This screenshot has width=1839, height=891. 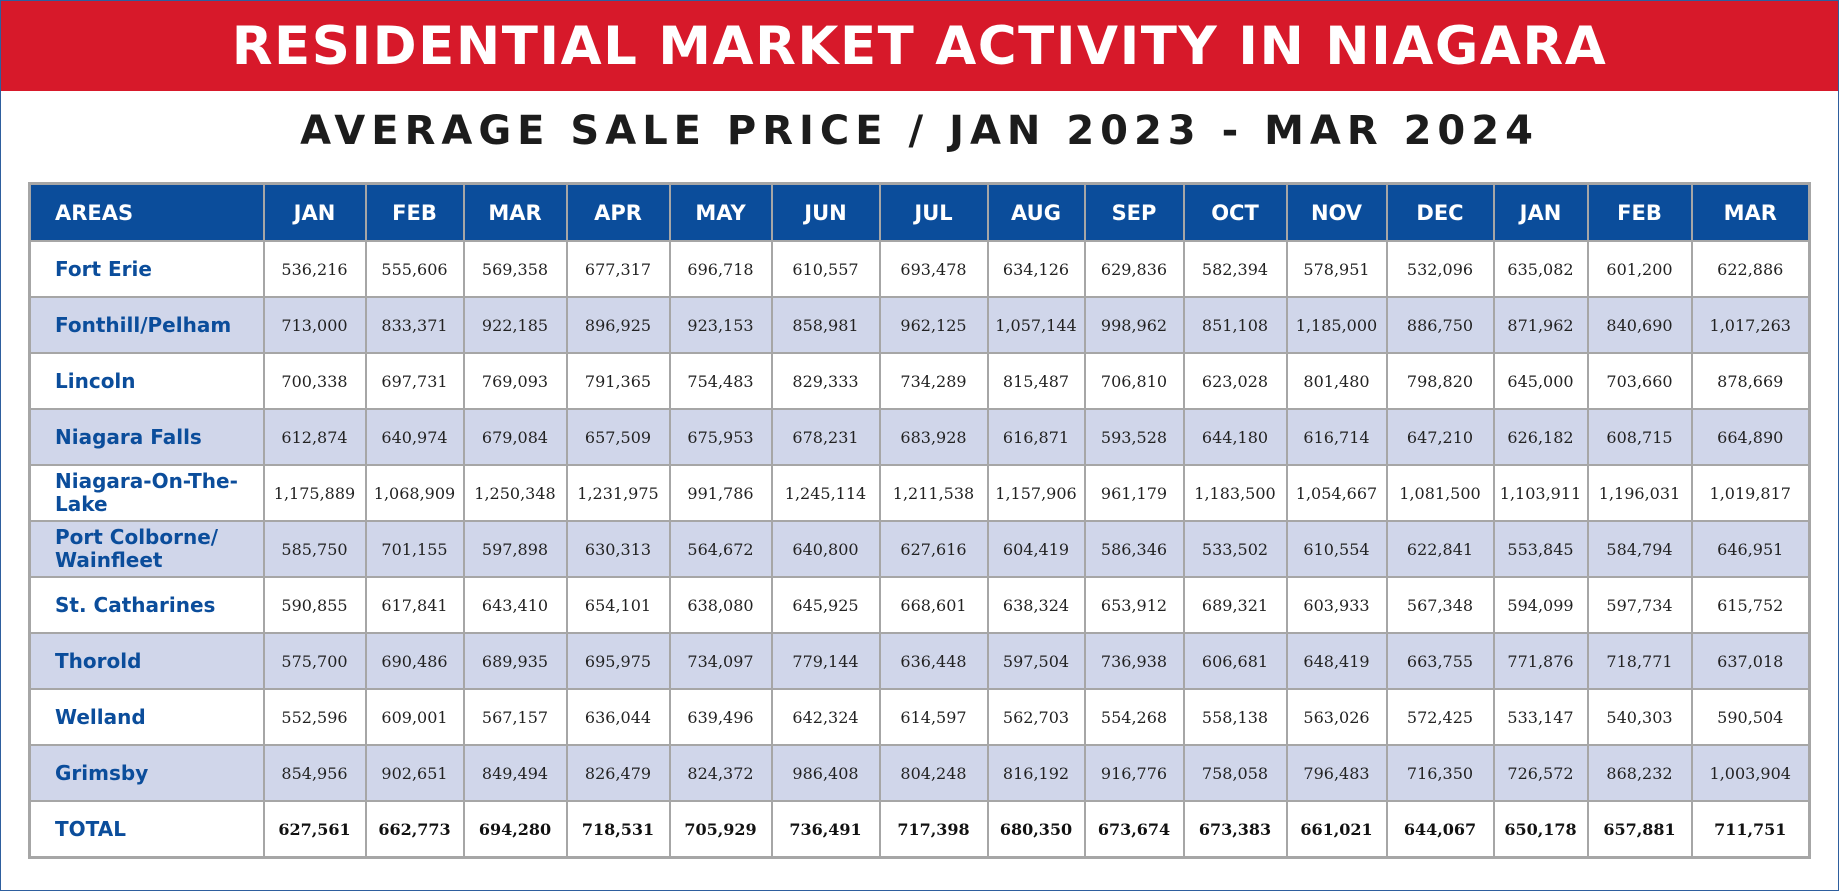 I want to click on column-header-month: FEB, so click(x=414, y=212).